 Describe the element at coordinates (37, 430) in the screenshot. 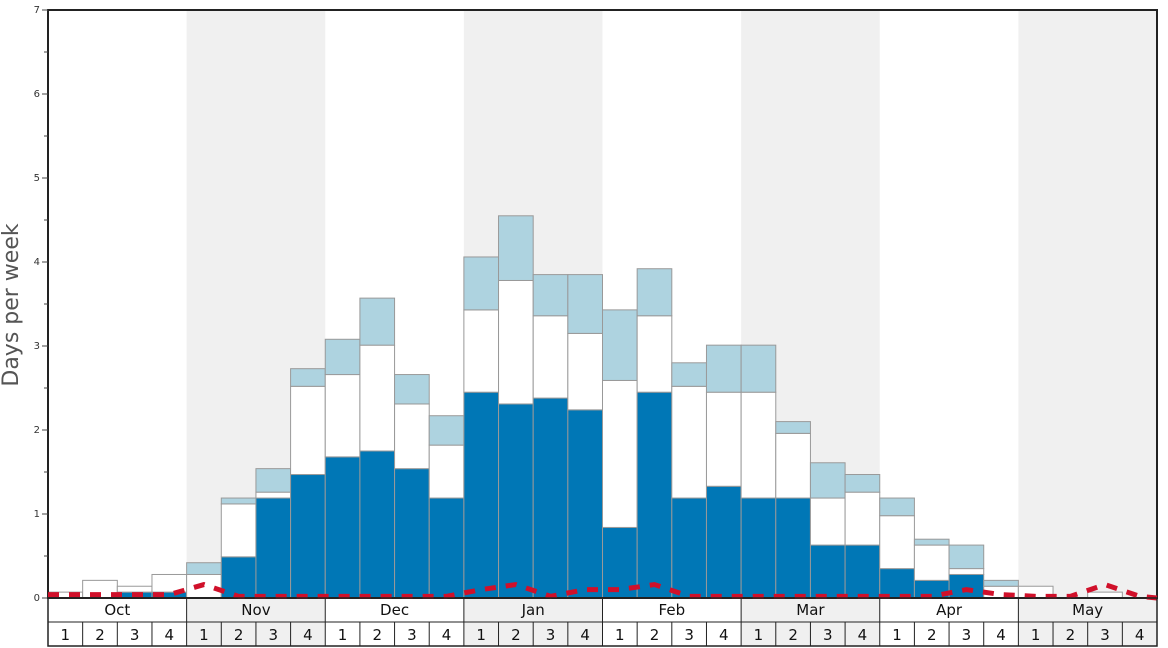

I see `y-tick-label: 2` at that location.